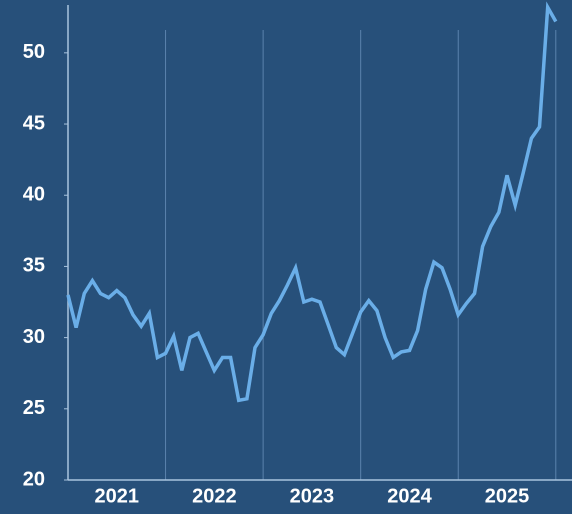 Image resolution: width=572 pixels, height=514 pixels. What do you see at coordinates (214, 496) in the screenshot?
I see `x-tick-label: 2022` at bounding box center [214, 496].